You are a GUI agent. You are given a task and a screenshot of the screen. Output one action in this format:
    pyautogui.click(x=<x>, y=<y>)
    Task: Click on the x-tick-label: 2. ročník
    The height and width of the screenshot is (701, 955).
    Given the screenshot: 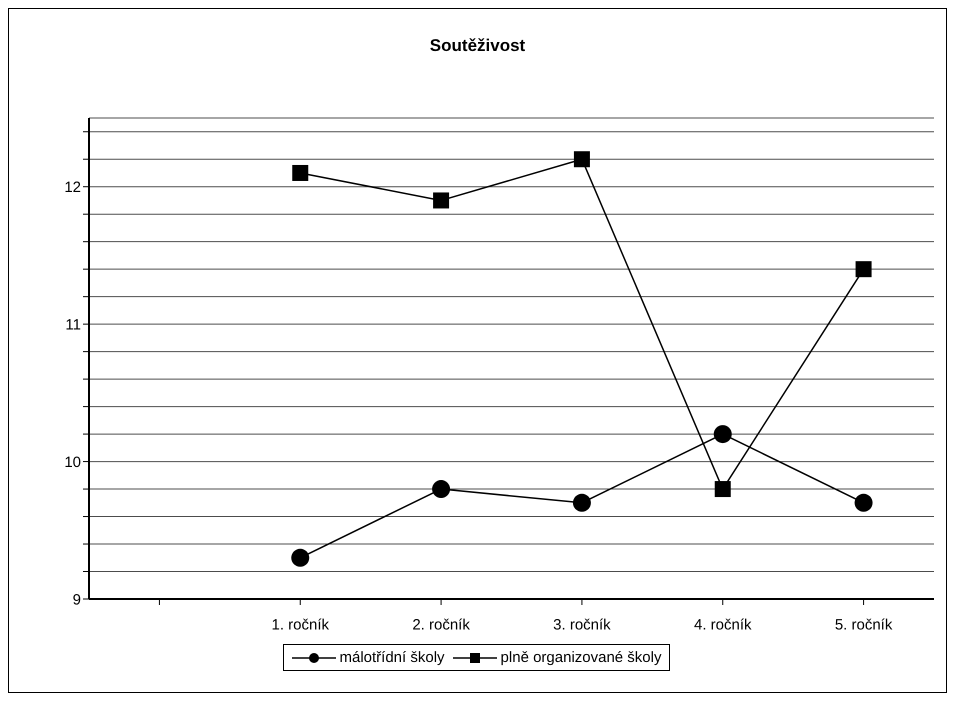 What is the action you would take?
    pyautogui.click(x=441, y=625)
    